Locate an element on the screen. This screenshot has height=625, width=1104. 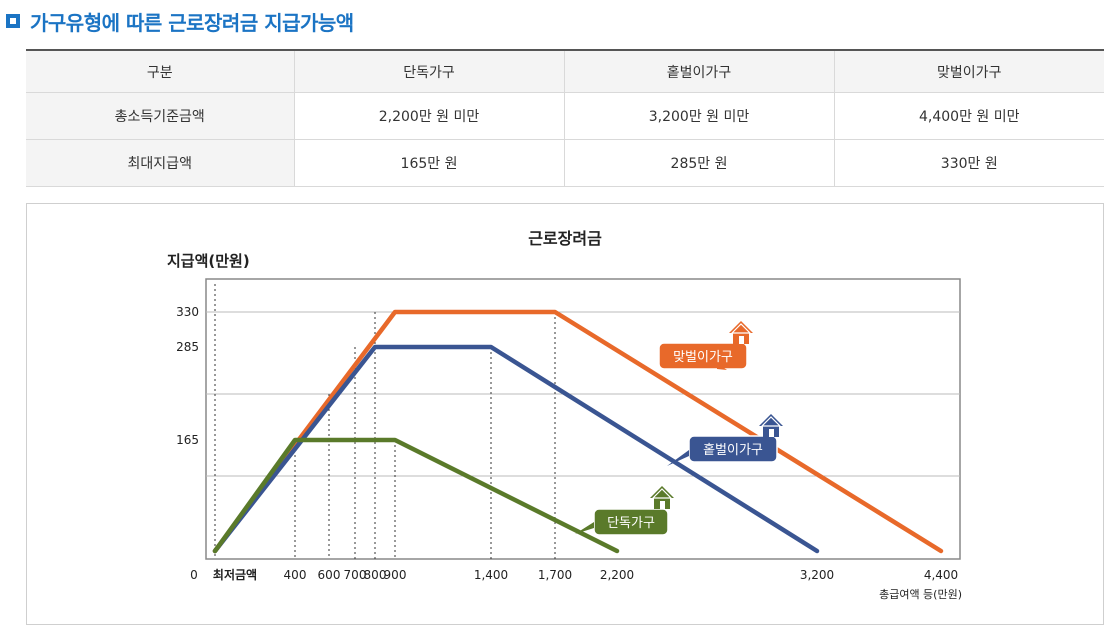
x-tick-label: 700 is located at coordinates (355, 575).